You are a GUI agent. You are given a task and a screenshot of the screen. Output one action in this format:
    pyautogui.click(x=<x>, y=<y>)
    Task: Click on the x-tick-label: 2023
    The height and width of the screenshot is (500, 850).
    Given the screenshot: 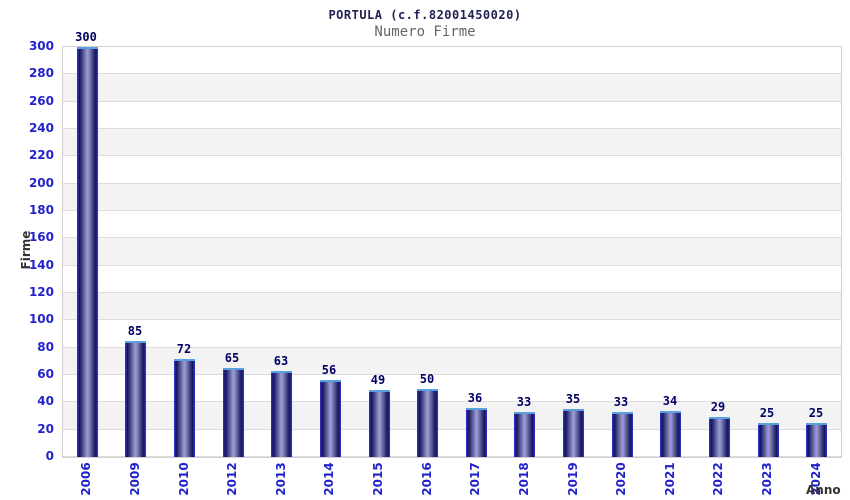 What is the action you would take?
    pyautogui.click(x=767, y=479)
    